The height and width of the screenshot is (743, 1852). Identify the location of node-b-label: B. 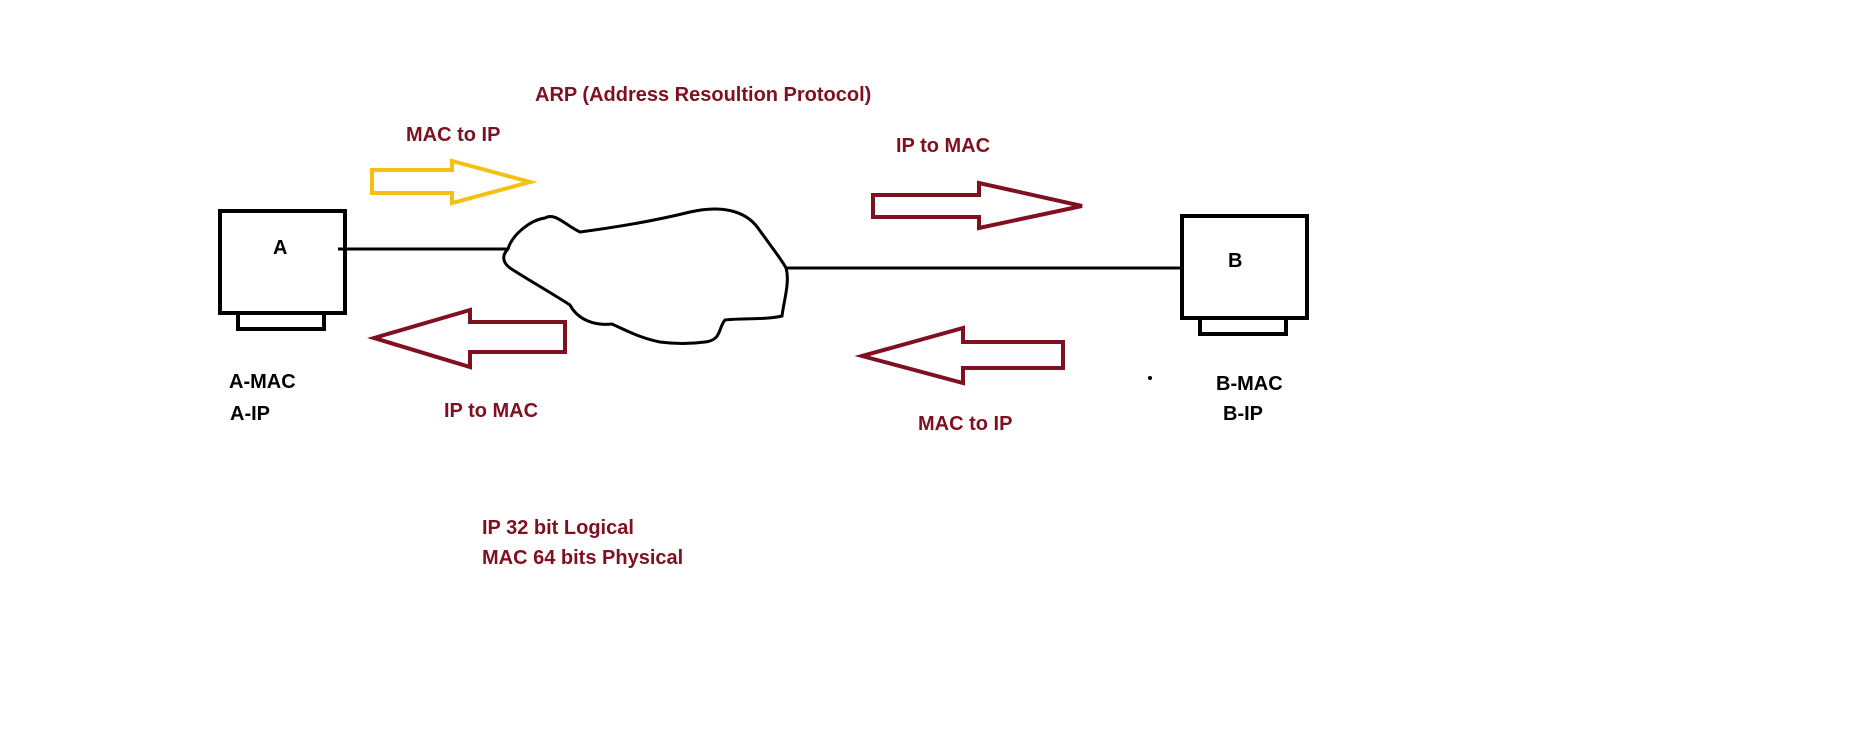
(1235, 261).